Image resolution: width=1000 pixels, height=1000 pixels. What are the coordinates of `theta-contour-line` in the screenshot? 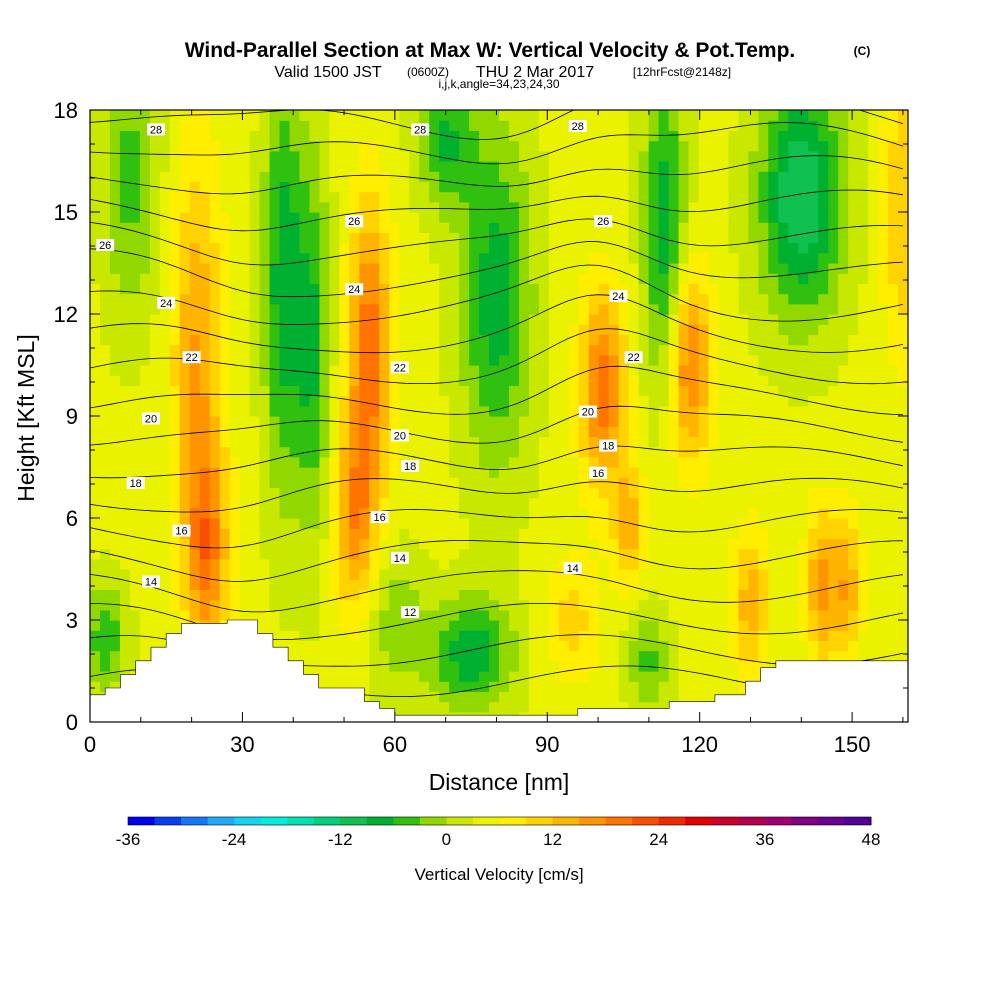 It's located at (497, 143).